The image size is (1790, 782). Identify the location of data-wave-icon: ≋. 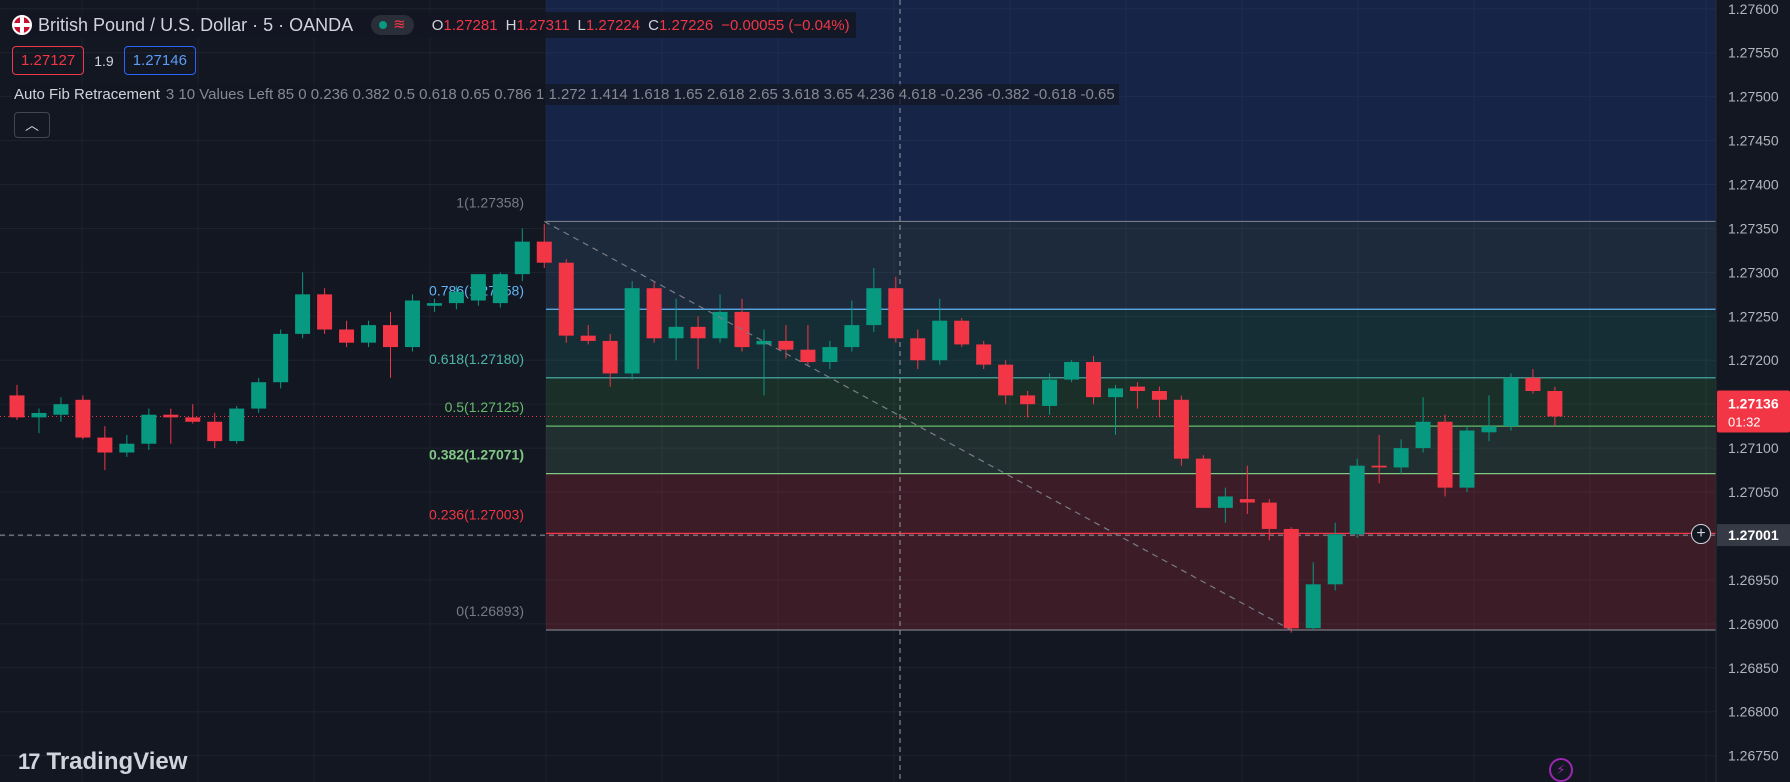
(399, 24).